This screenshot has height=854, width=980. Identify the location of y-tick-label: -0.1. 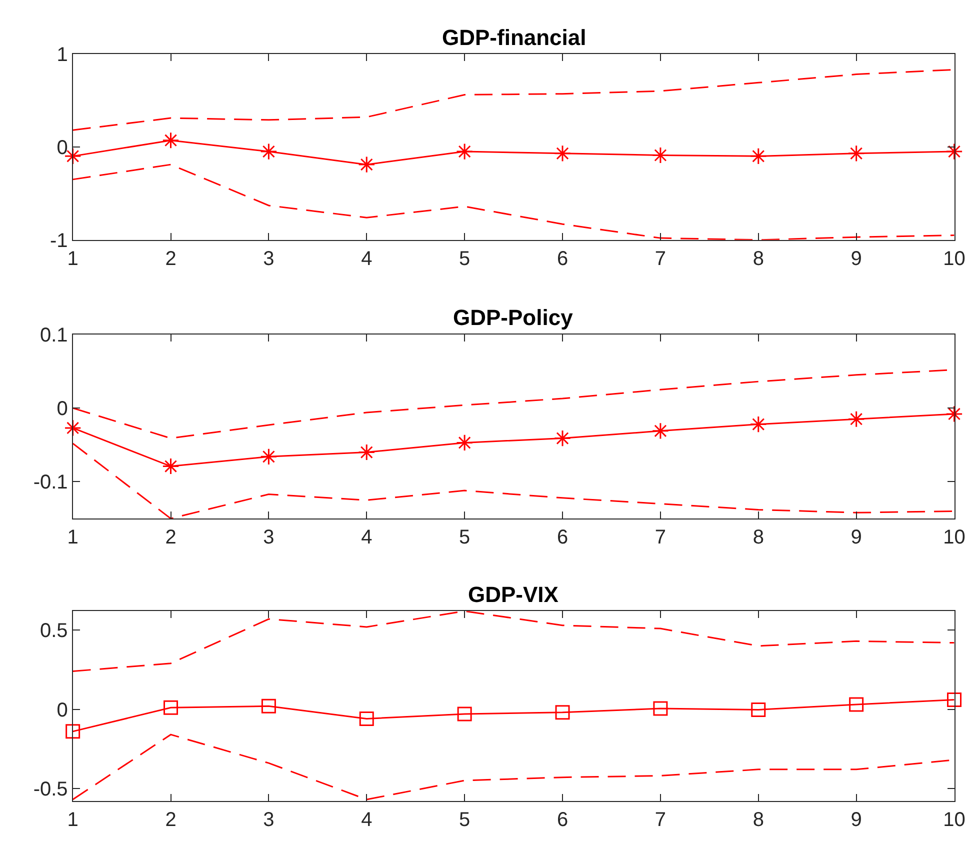
(50, 483).